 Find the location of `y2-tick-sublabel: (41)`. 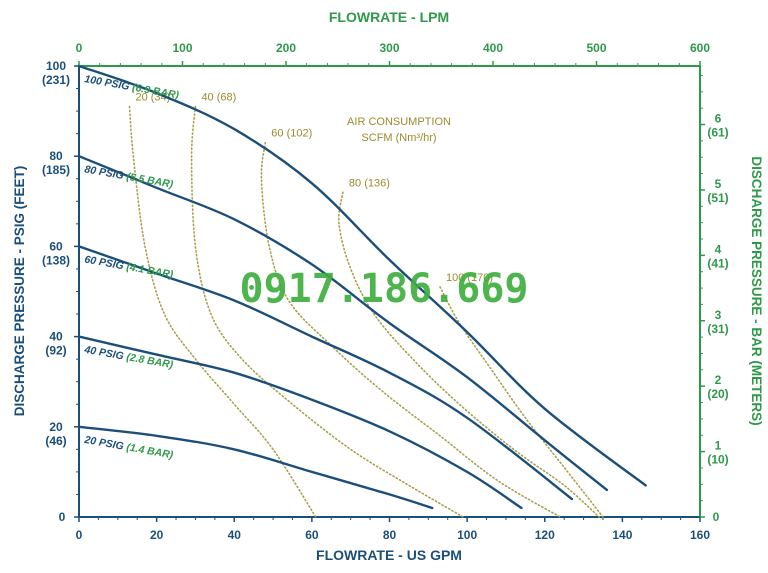

y2-tick-sublabel: (41) is located at coordinates (717, 263).